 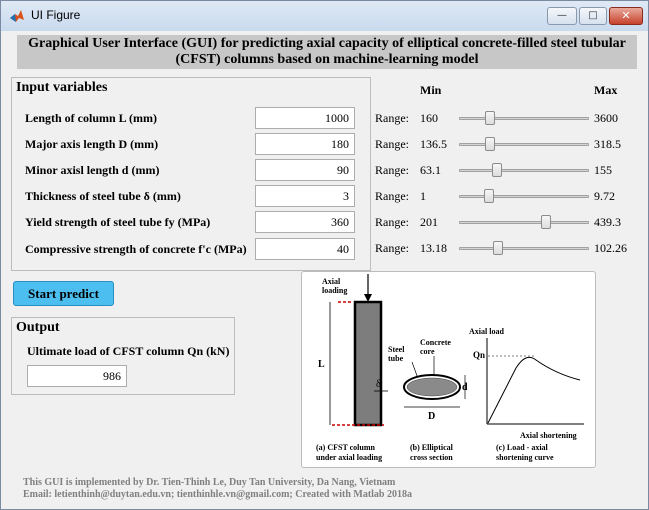 I want to click on close-button: ✕, so click(x=626, y=16).